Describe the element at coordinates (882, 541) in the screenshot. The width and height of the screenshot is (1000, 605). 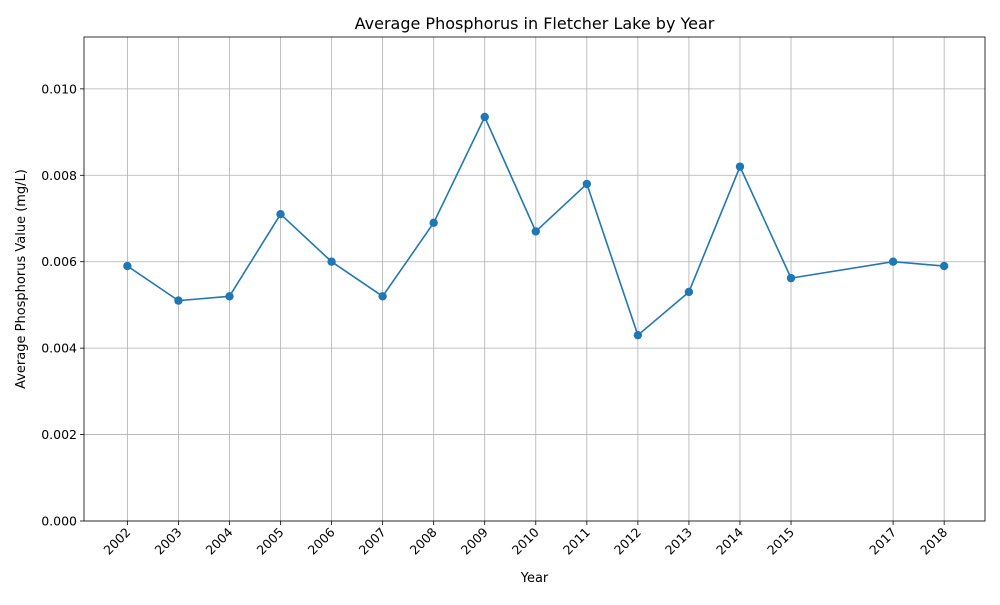
I see `x-tick-label: 2017` at that location.